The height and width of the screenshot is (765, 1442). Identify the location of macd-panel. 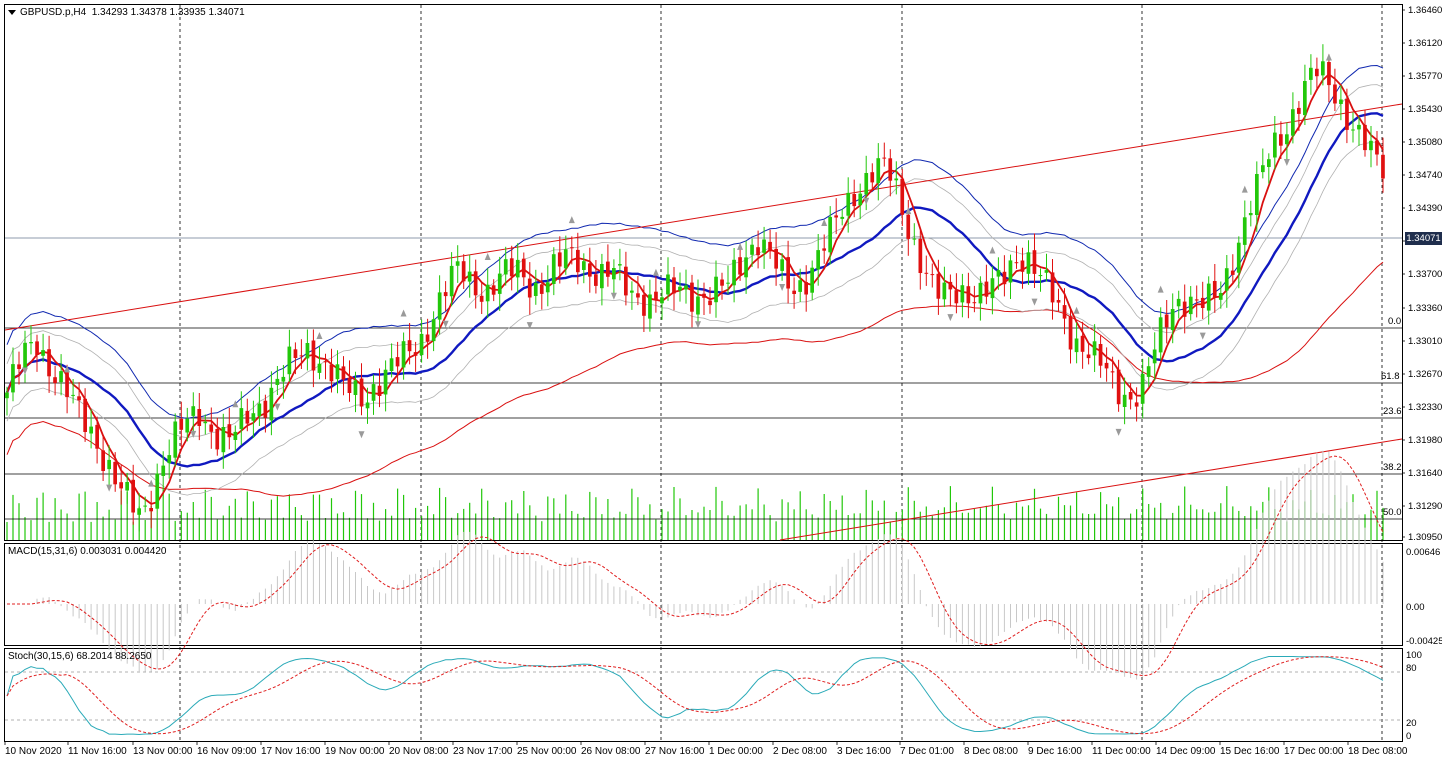
(703, 594).